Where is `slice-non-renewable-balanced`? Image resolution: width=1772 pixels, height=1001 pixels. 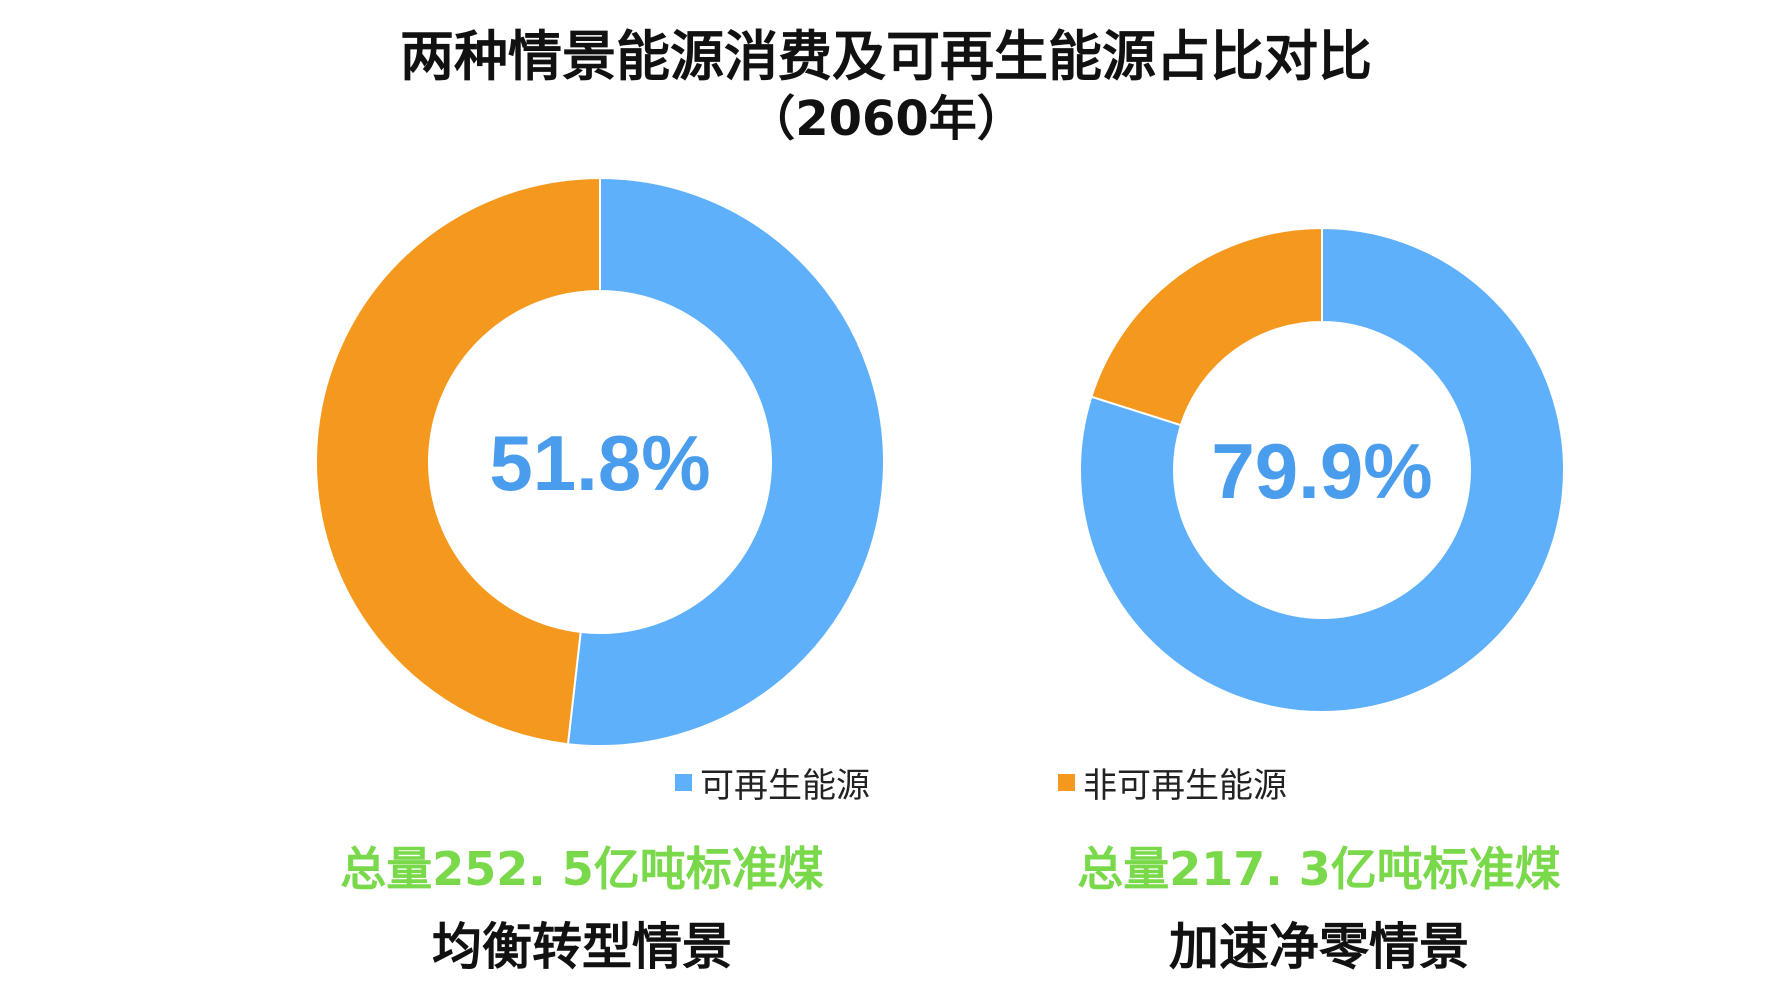 slice-non-renewable-balanced is located at coordinates (458, 461).